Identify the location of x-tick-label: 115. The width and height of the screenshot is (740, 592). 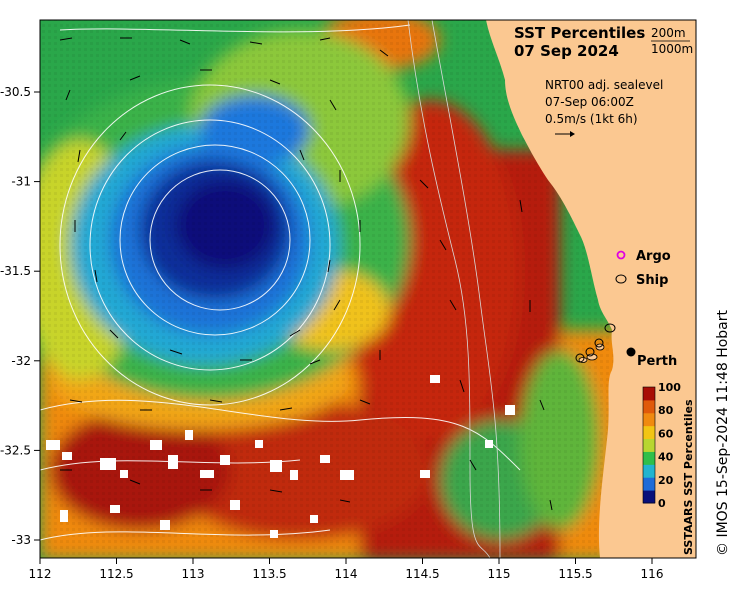
(499, 574).